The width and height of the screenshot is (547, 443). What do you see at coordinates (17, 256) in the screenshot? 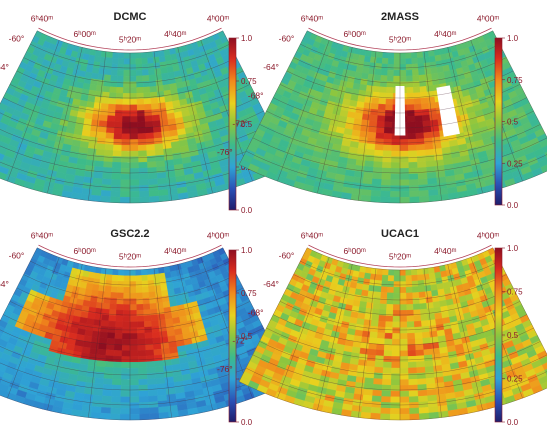
I see `dec-tick-label: -60°` at bounding box center [17, 256].